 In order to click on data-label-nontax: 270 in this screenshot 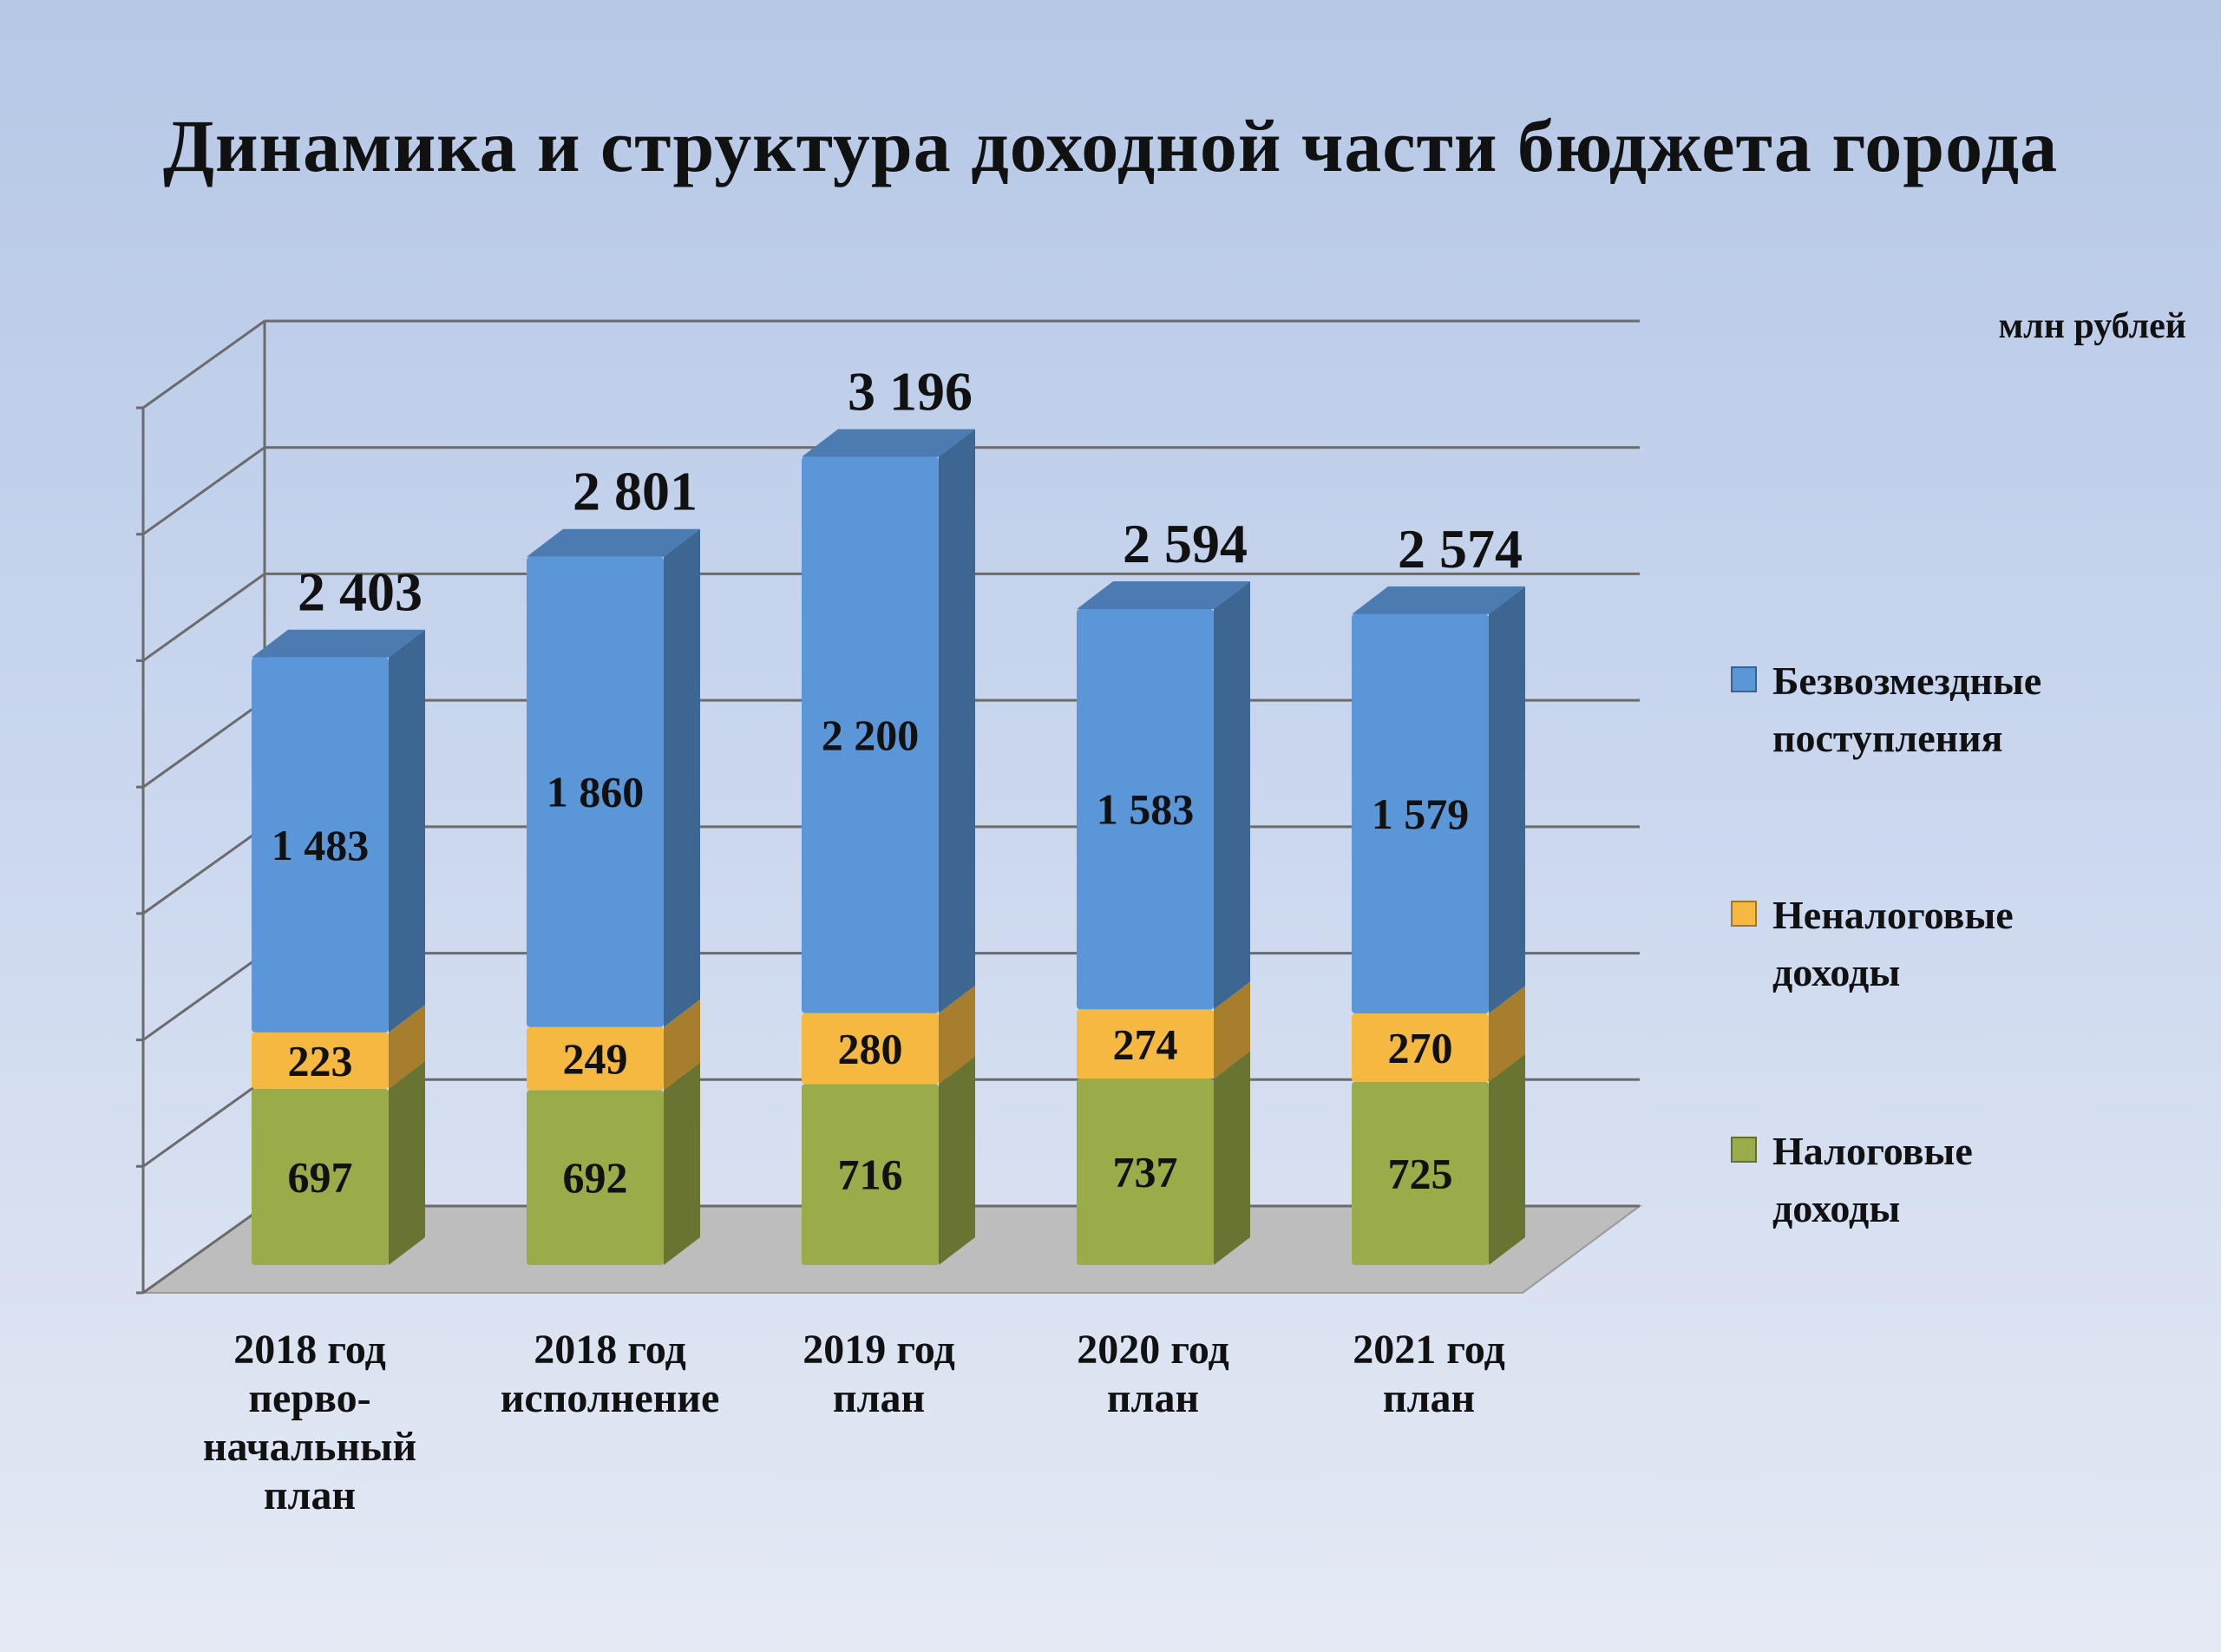, I will do `click(1420, 1047)`.